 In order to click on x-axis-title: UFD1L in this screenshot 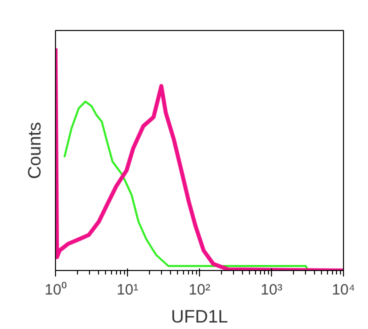, I will do `click(199, 316)`.